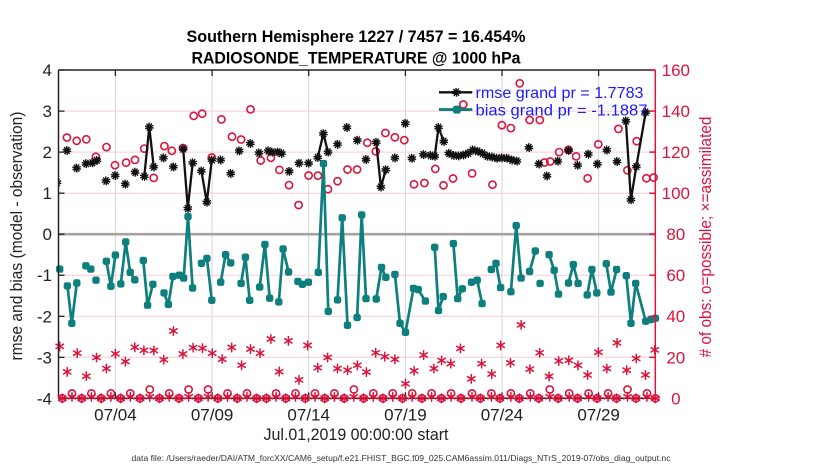  What do you see at coordinates (16, 236) in the screenshot?
I see `svg-text:rmse and bias (model - observa: rmse and bias (model - observation)` at bounding box center [16, 236].